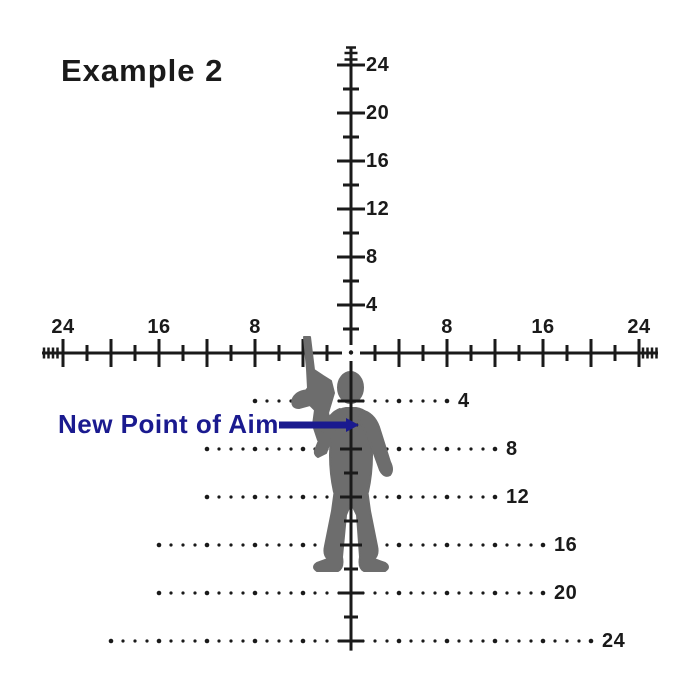 This screenshot has width=700, height=700. What do you see at coordinates (518, 497) in the screenshot?
I see `drop-line-label: 12` at bounding box center [518, 497].